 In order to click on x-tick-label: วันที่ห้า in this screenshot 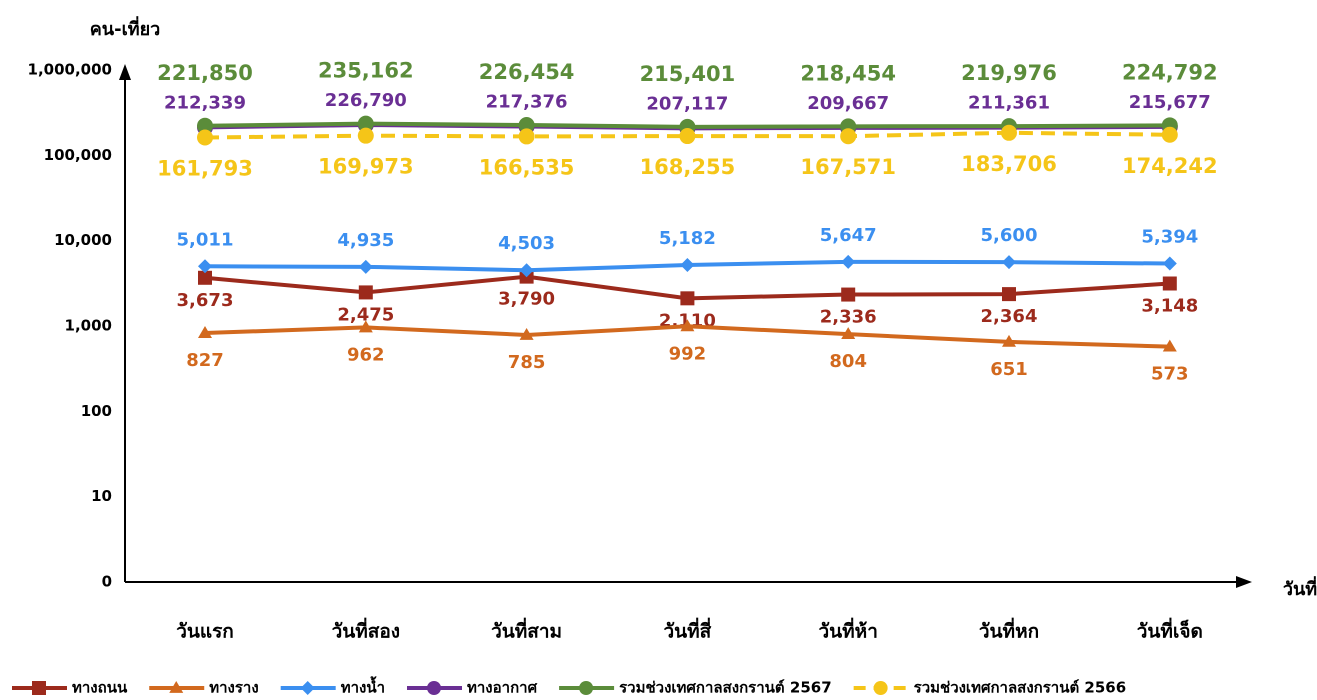, I will do `click(848, 630)`.